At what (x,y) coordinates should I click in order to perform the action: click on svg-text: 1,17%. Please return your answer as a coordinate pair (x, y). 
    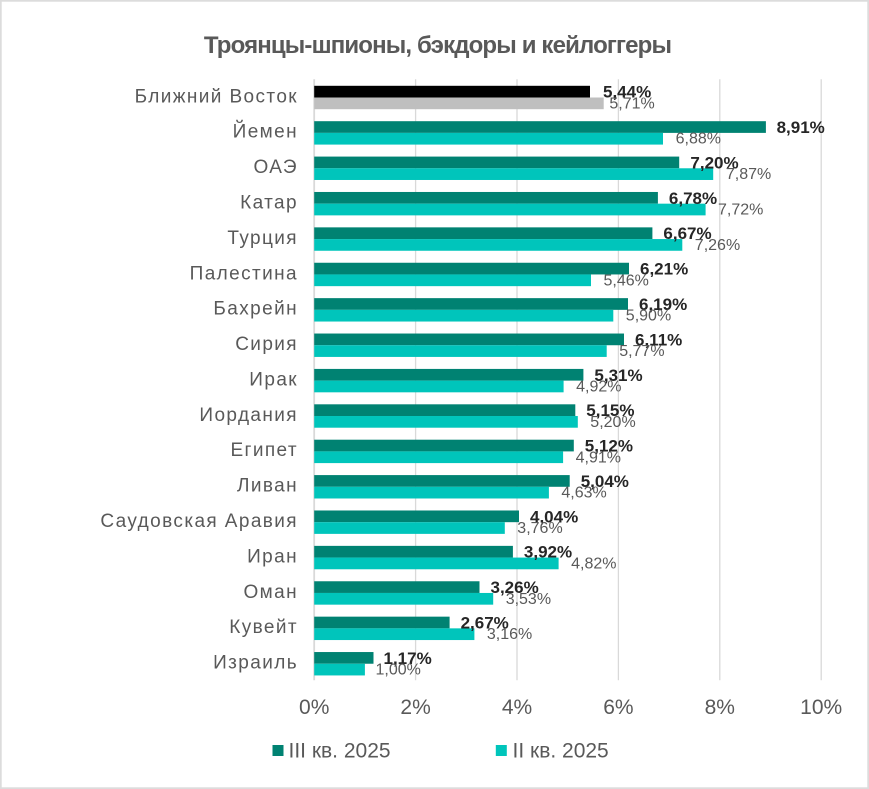
    Looking at the image, I should click on (408, 658).